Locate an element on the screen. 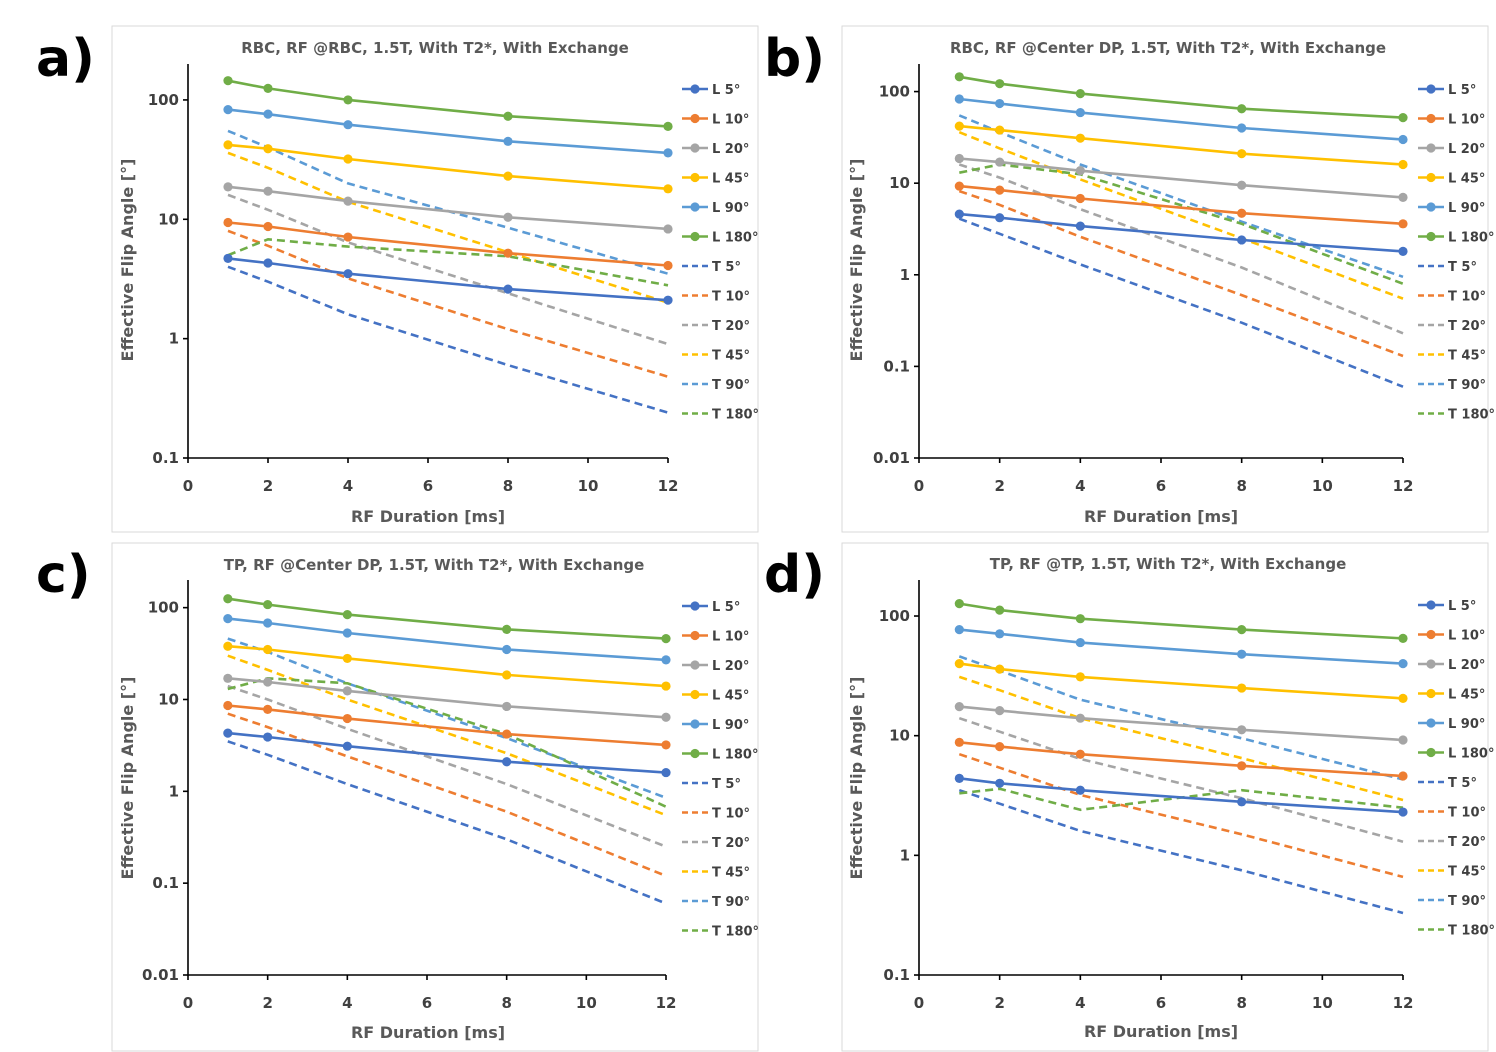  y-tick-label: 1 is located at coordinates (174, 339).